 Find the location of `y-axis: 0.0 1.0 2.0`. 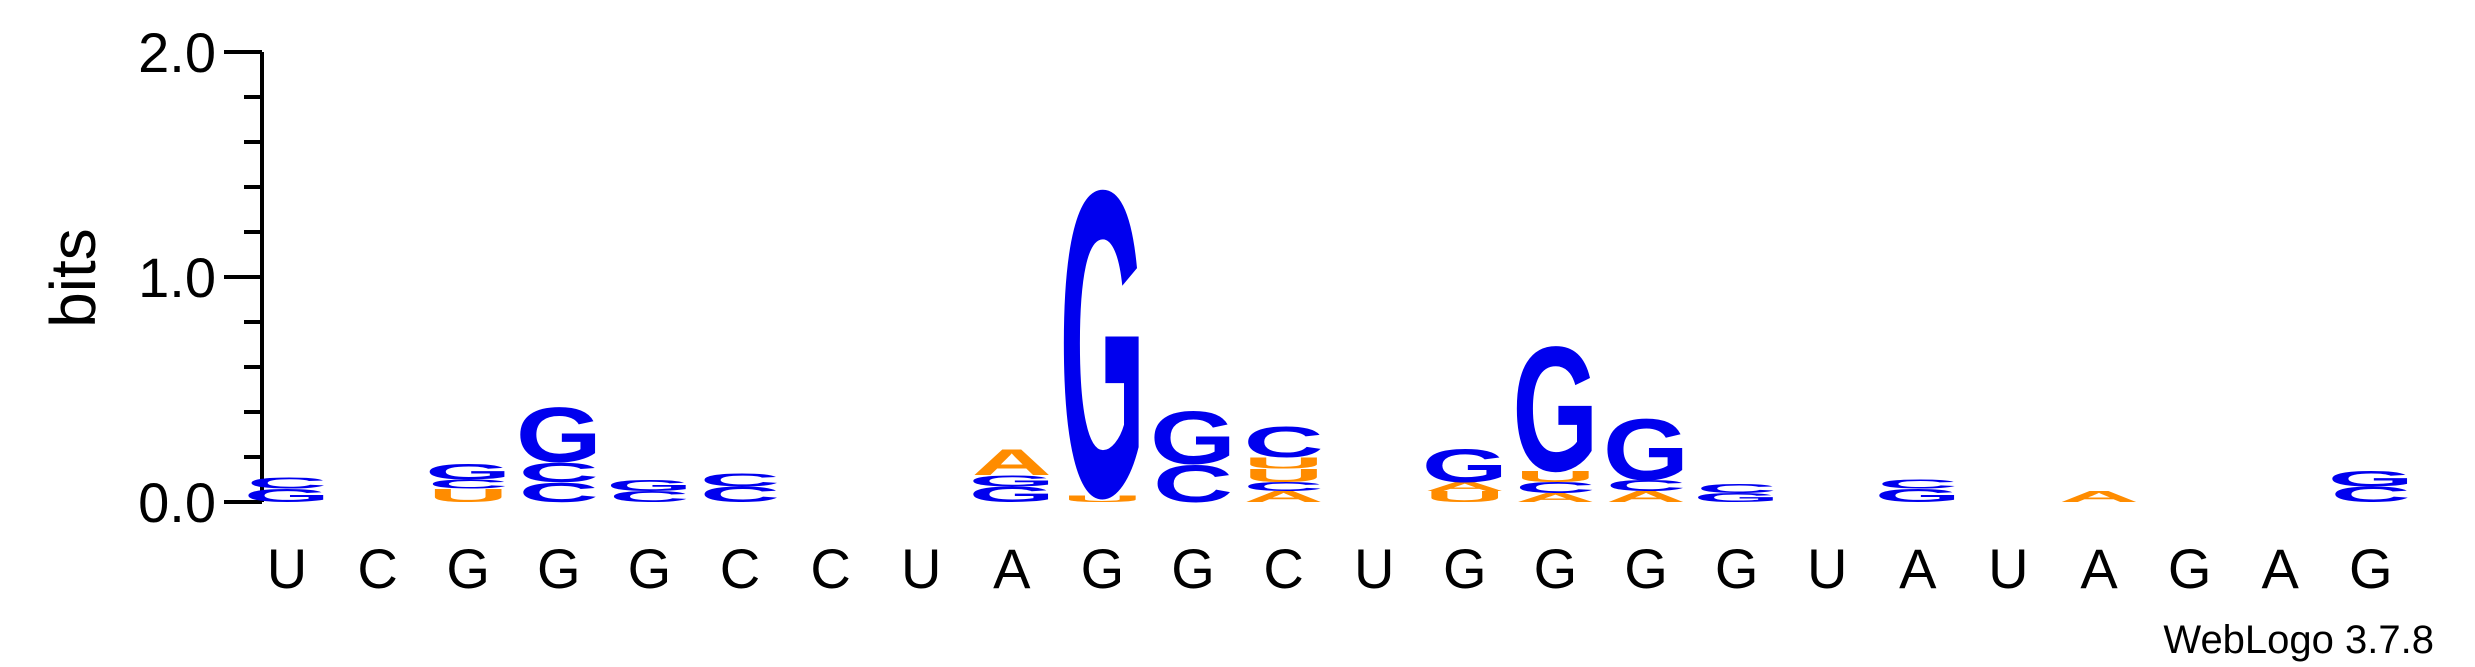

y-axis: 0.0 1.0 2.0 is located at coordinates (201, 277).